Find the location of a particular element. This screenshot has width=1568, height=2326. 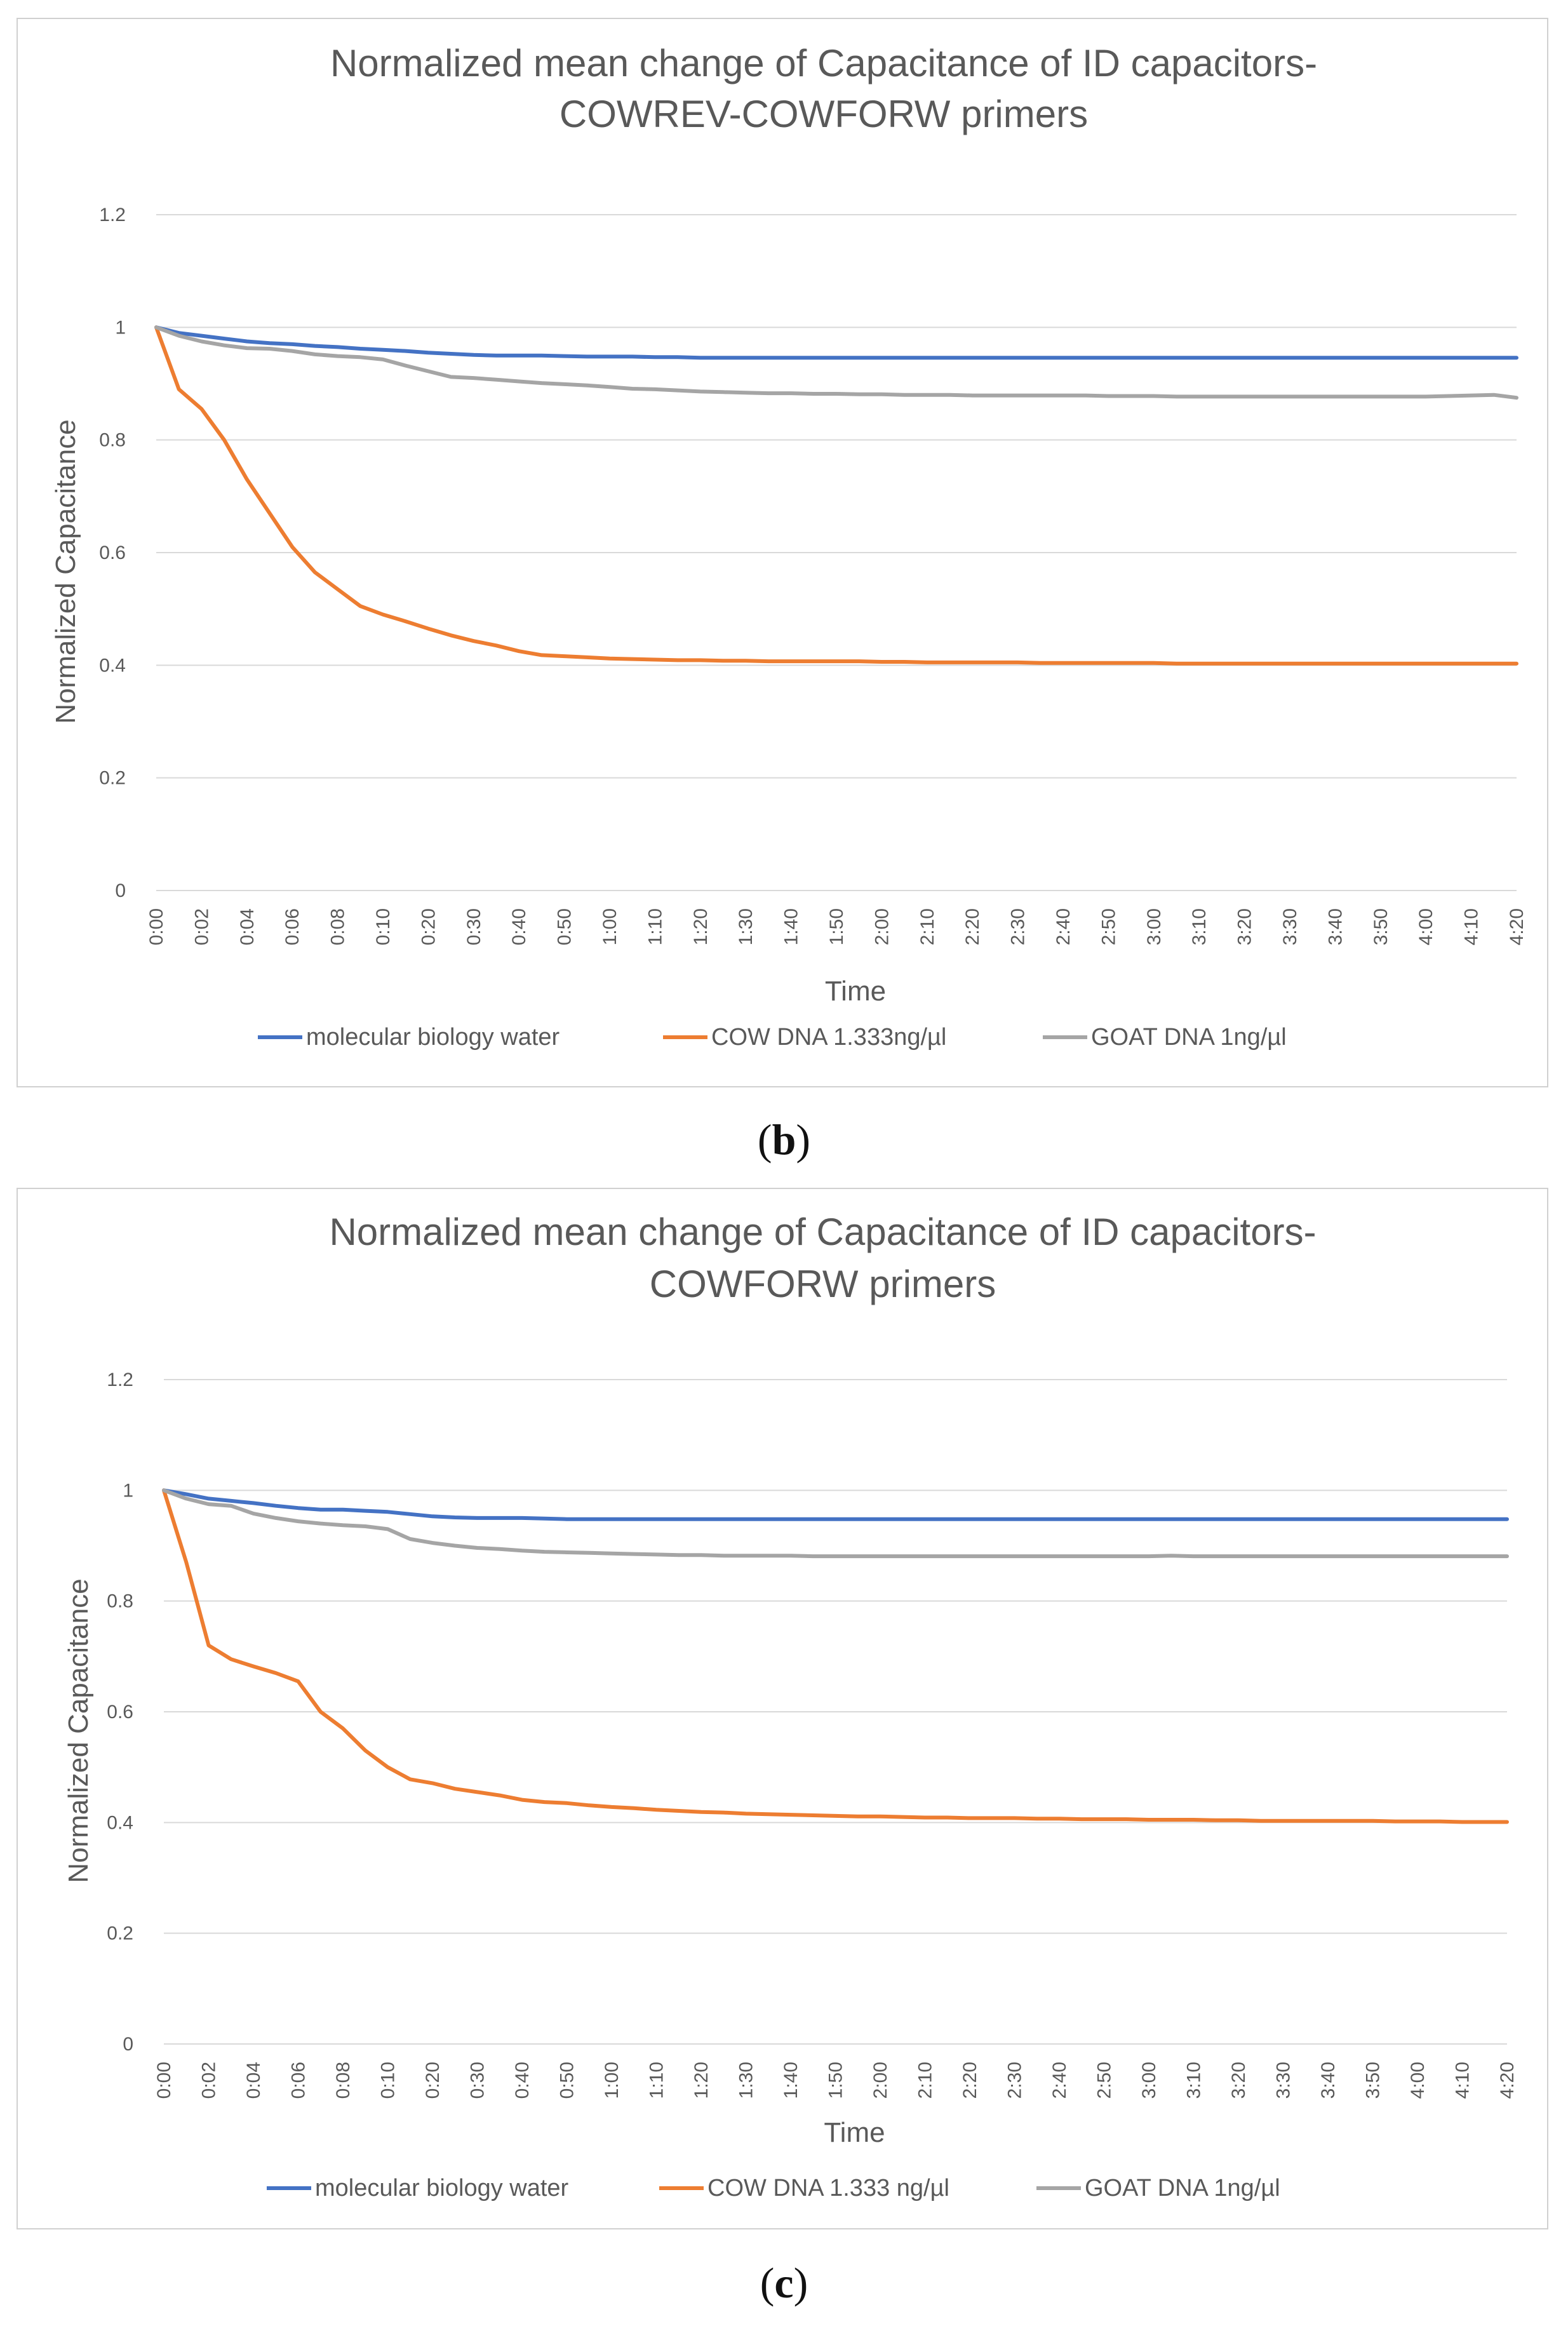

x-tick-label-c-0:50: 0:50 is located at coordinates (567, 2080).